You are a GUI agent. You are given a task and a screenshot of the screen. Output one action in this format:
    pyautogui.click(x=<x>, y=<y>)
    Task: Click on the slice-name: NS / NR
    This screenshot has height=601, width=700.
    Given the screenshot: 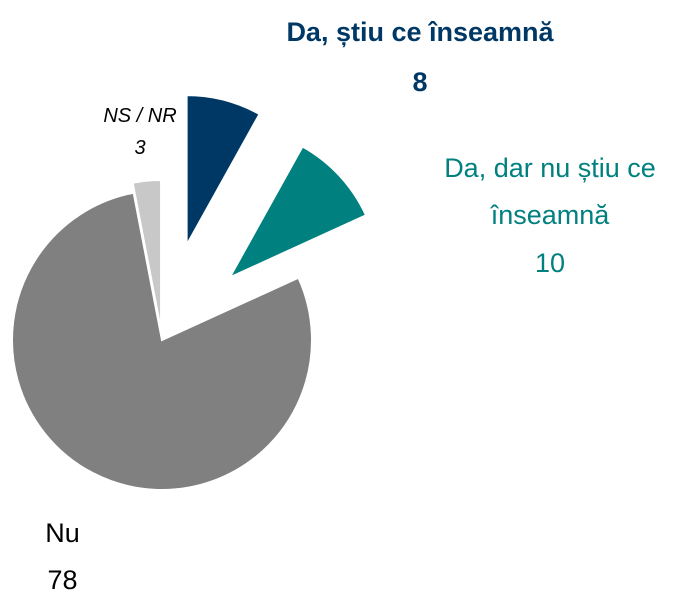 What is the action you would take?
    pyautogui.click(x=140, y=116)
    